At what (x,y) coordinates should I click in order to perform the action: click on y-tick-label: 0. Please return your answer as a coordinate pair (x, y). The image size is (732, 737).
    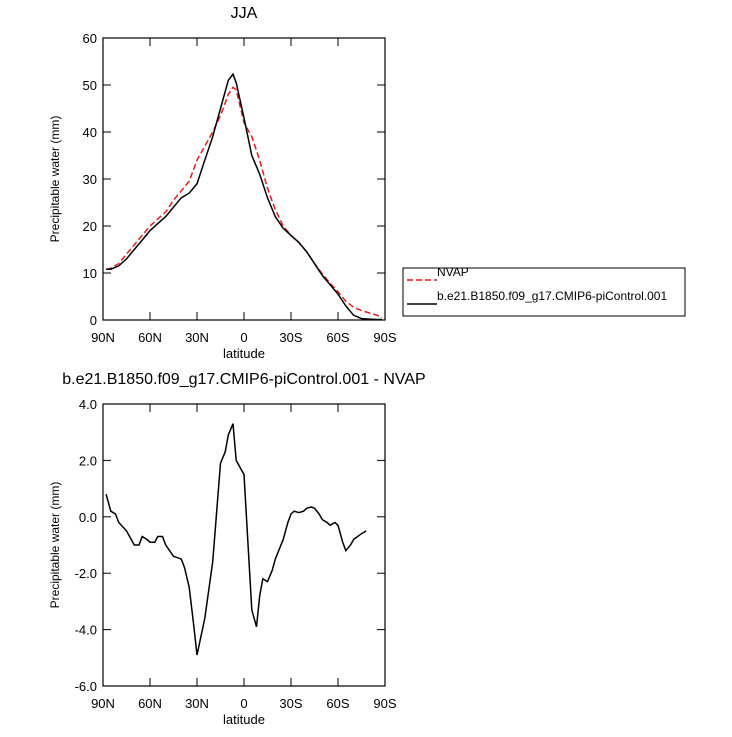
    Looking at the image, I should click on (93, 320).